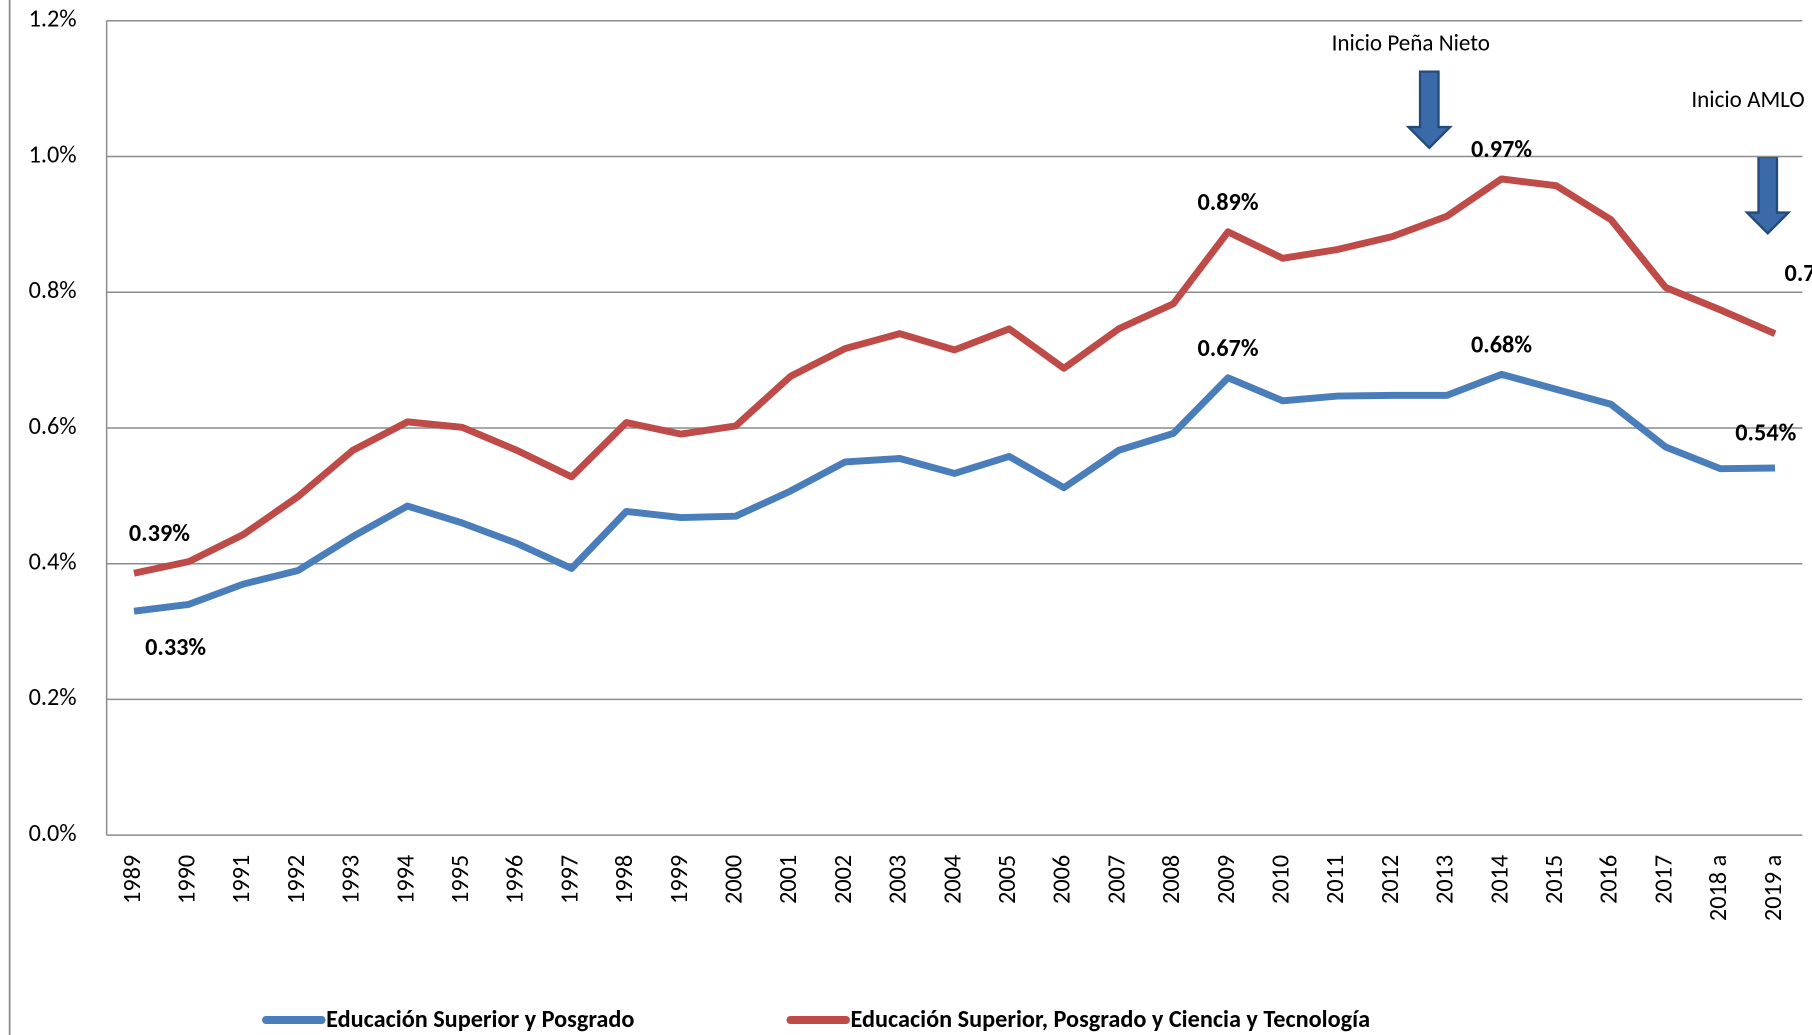  I want to click on x-tick-label: 2019 a, so click(1773, 888).